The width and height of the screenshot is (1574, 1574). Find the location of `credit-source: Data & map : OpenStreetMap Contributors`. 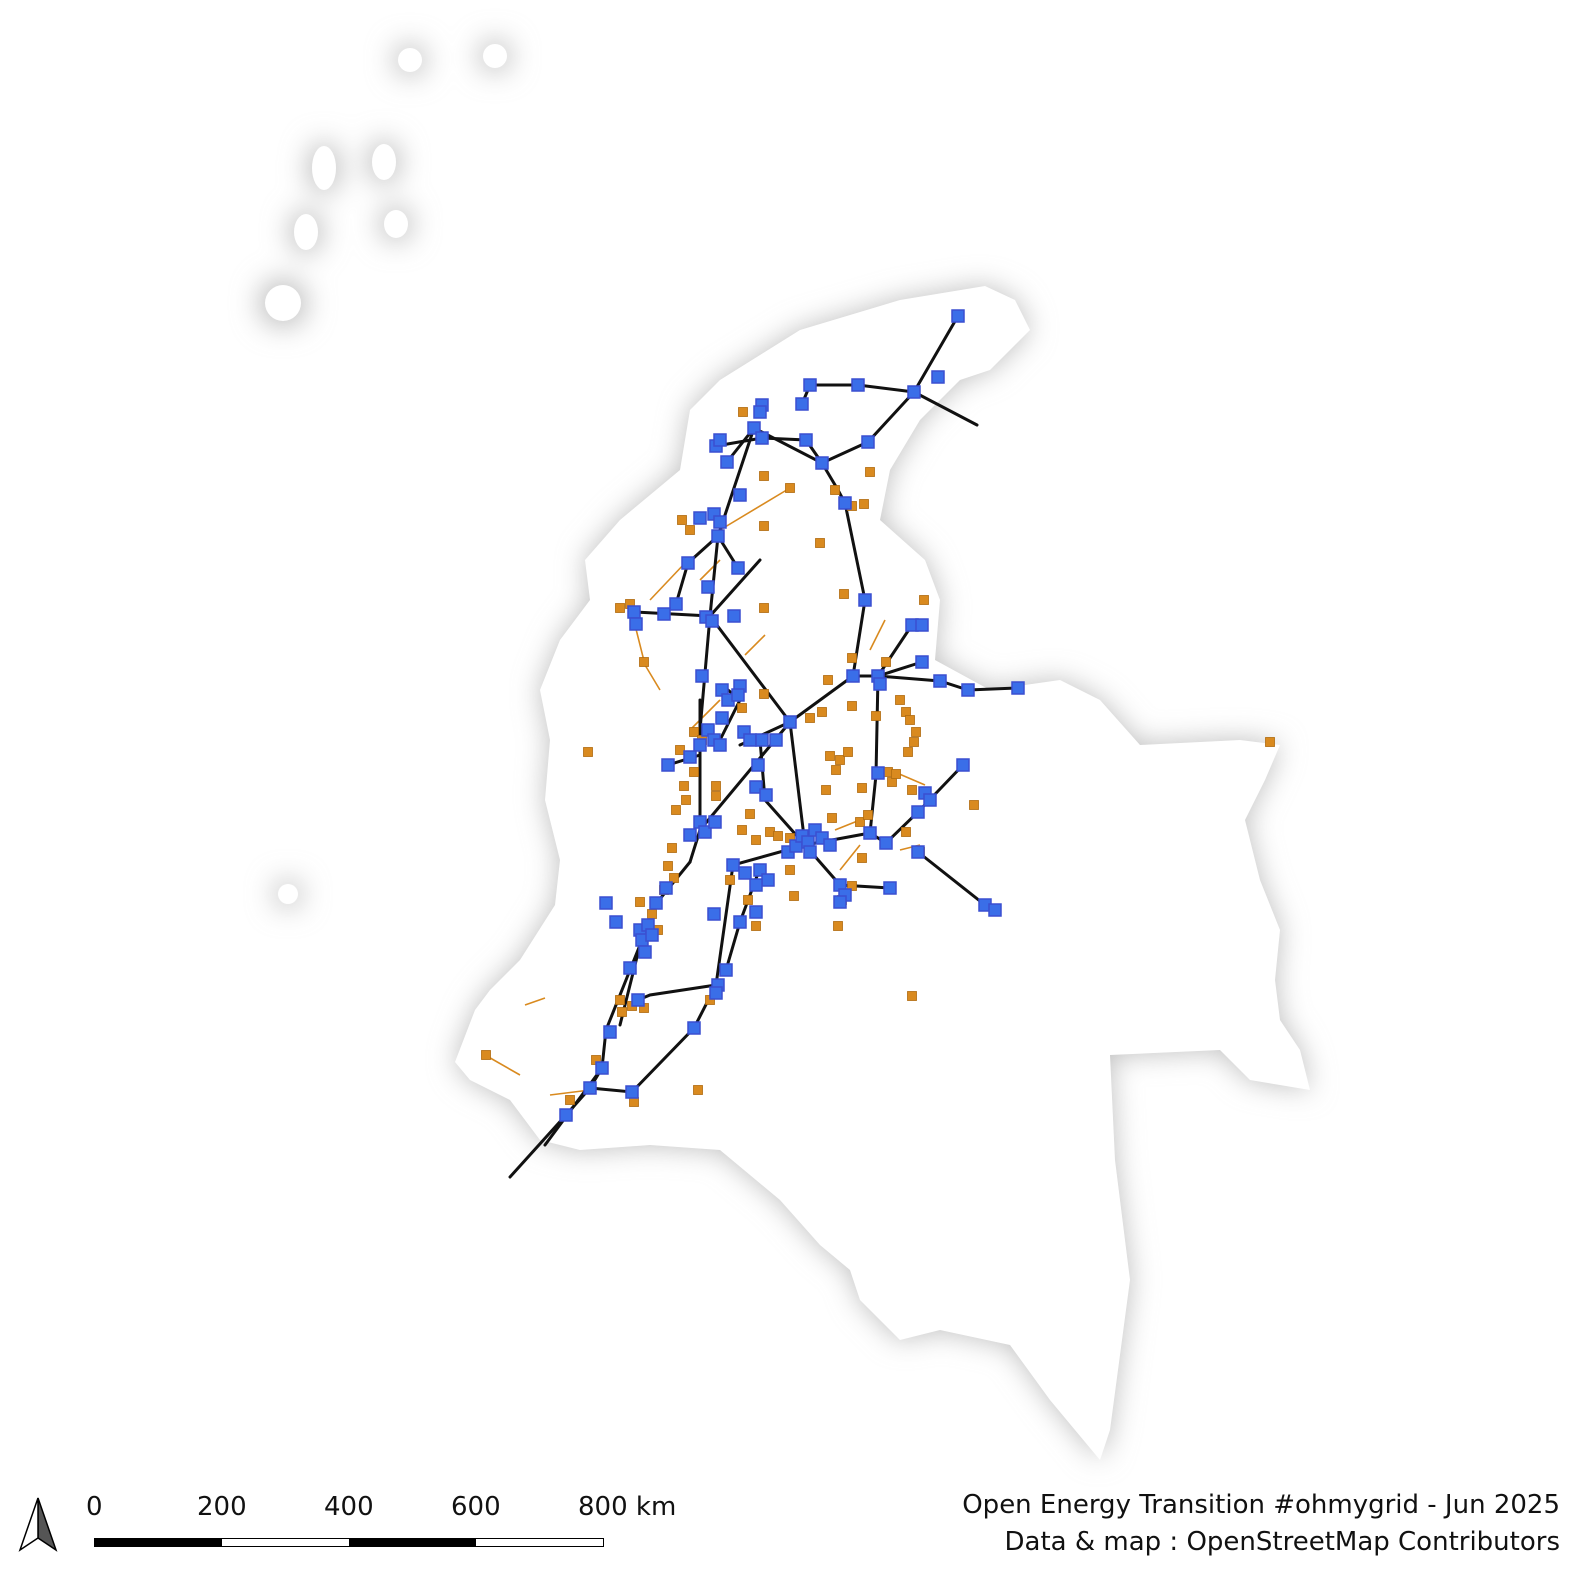

credit-source: Data & map : OpenStreetMap Contributors is located at coordinates (1282, 1542).